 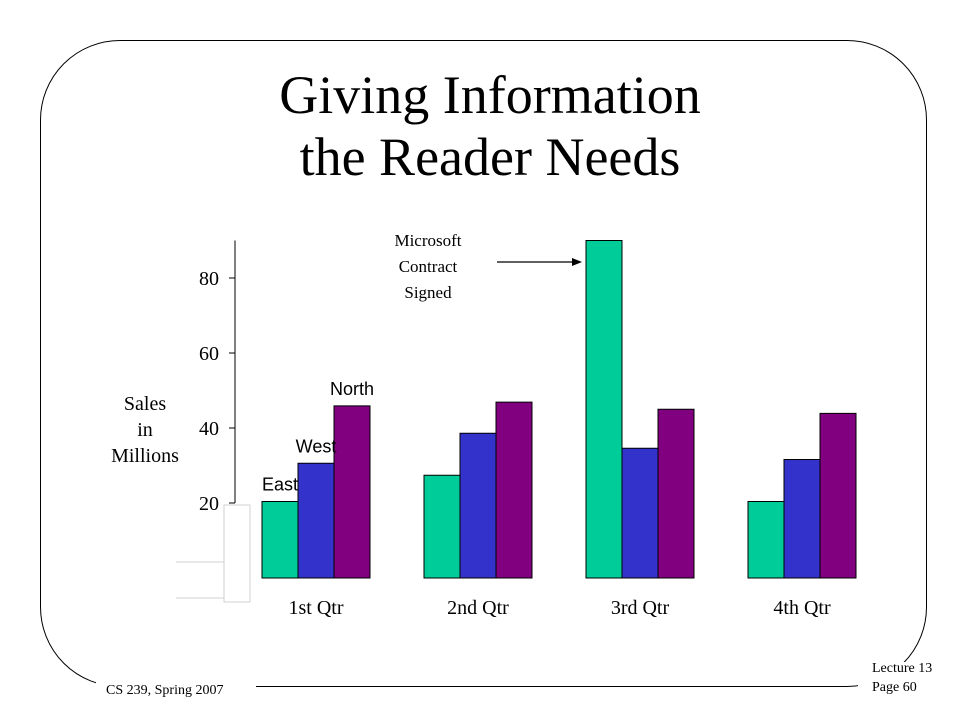 What do you see at coordinates (316, 446) in the screenshot?
I see `series-label-west: West` at bounding box center [316, 446].